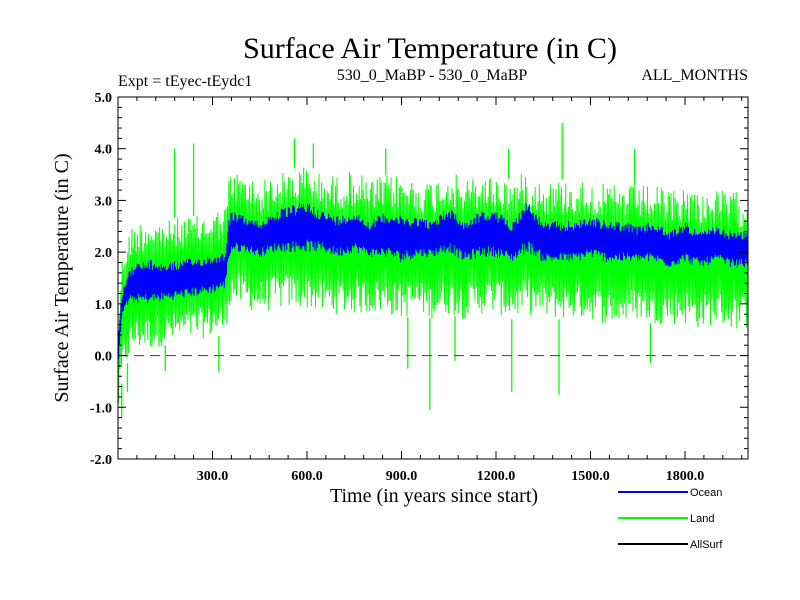 This screenshot has width=800, height=600. Describe the element at coordinates (496, 476) in the screenshot. I see `x-tick-label: 1200.0` at that location.